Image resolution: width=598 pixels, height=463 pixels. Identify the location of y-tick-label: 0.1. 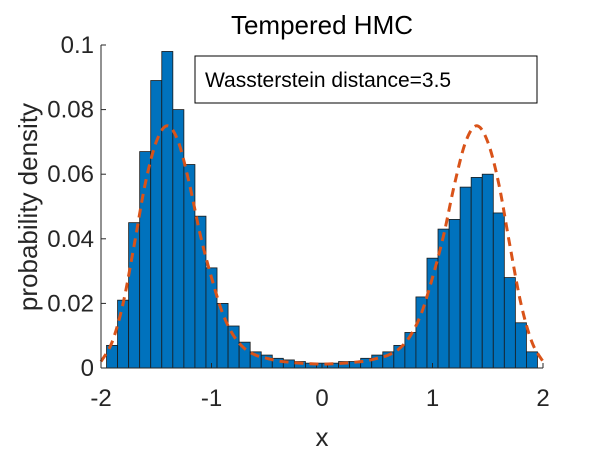
(77, 45).